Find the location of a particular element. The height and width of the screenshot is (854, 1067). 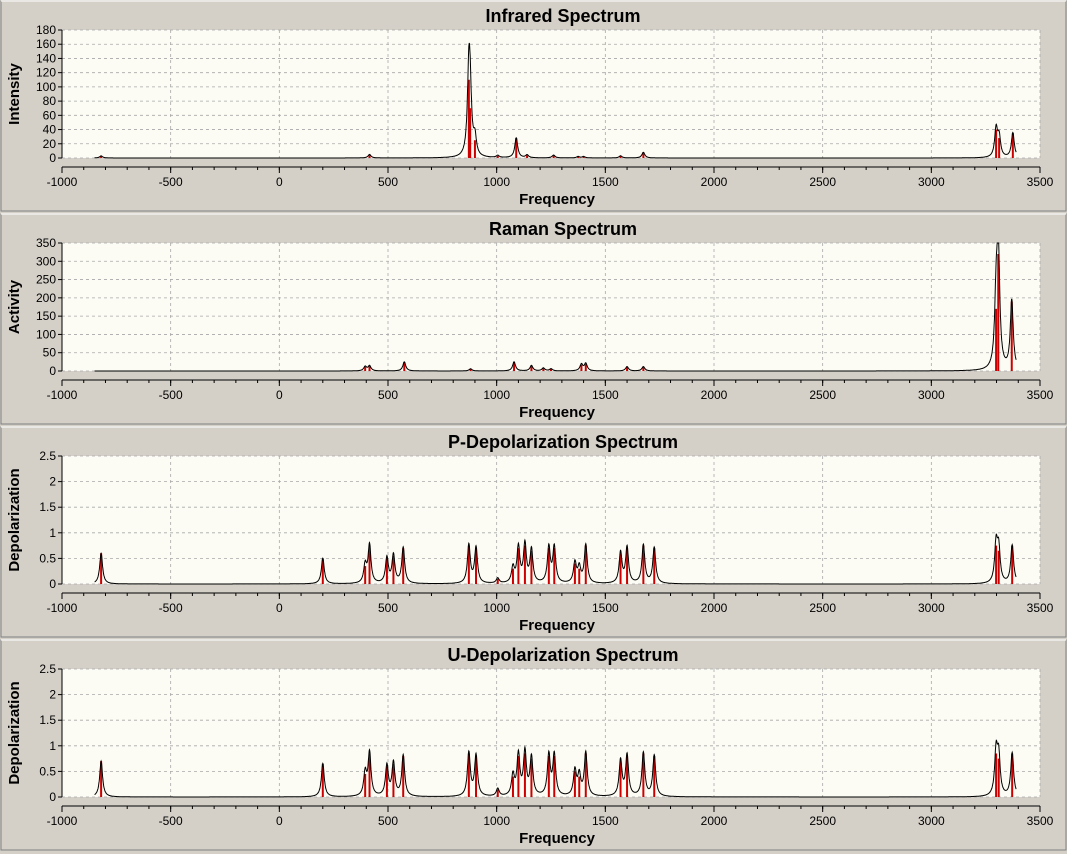

y-tick-label: 80 is located at coordinates (50, 101).